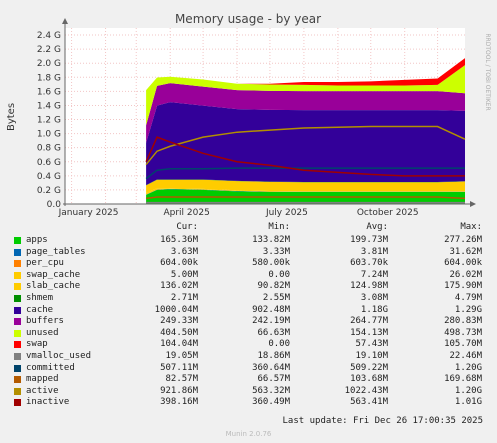  I want to click on legend-min: 18.86M, so click(273, 356).